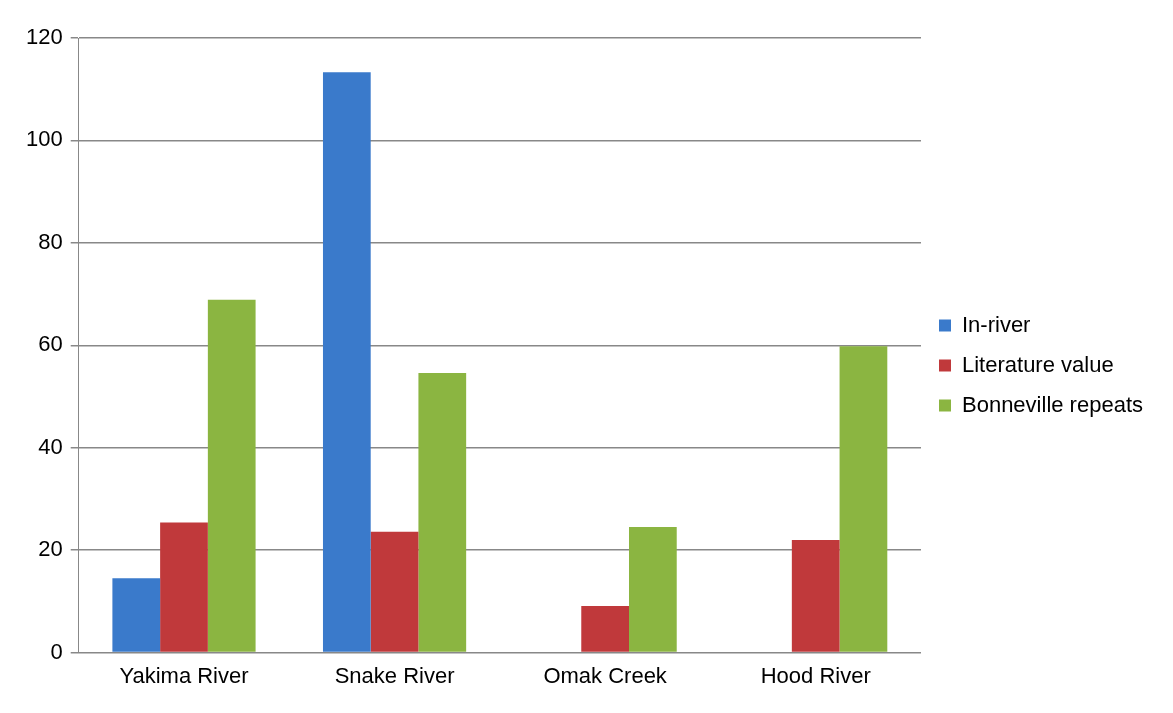 This screenshot has width=1173, height=713. What do you see at coordinates (50, 344) in the screenshot?
I see `y-tick-label: 60` at bounding box center [50, 344].